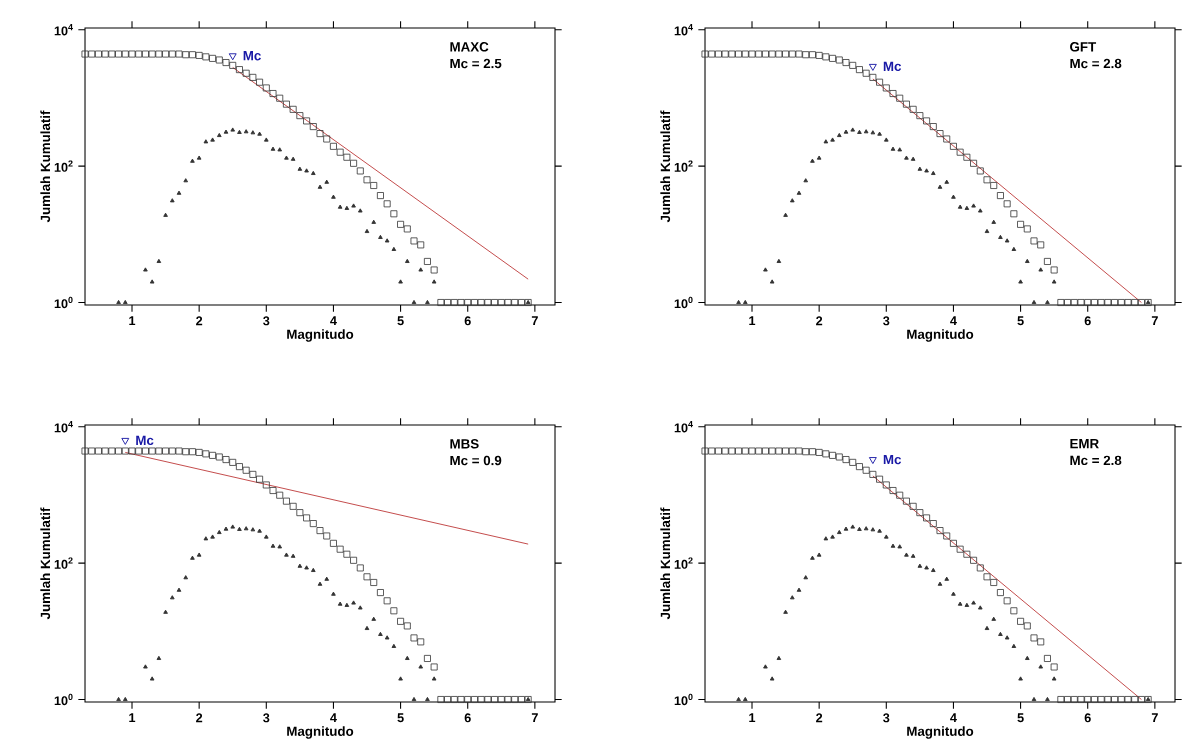 The image size is (1184, 756). Describe the element at coordinates (400, 718) in the screenshot. I see `x-tick-label: 5` at that location.